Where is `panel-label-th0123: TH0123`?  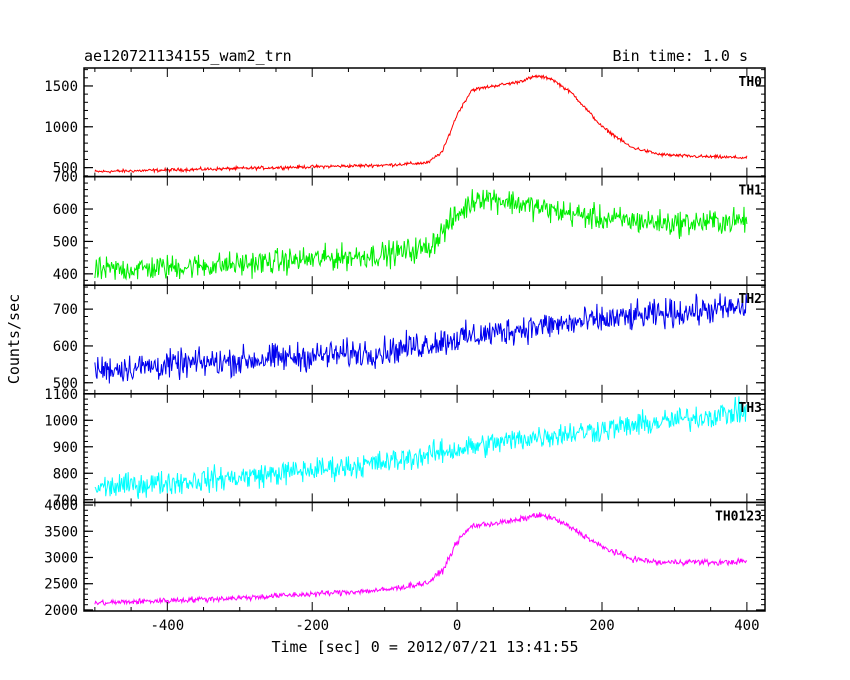
panel-label-th0123: TH0123 is located at coordinates (738, 516).